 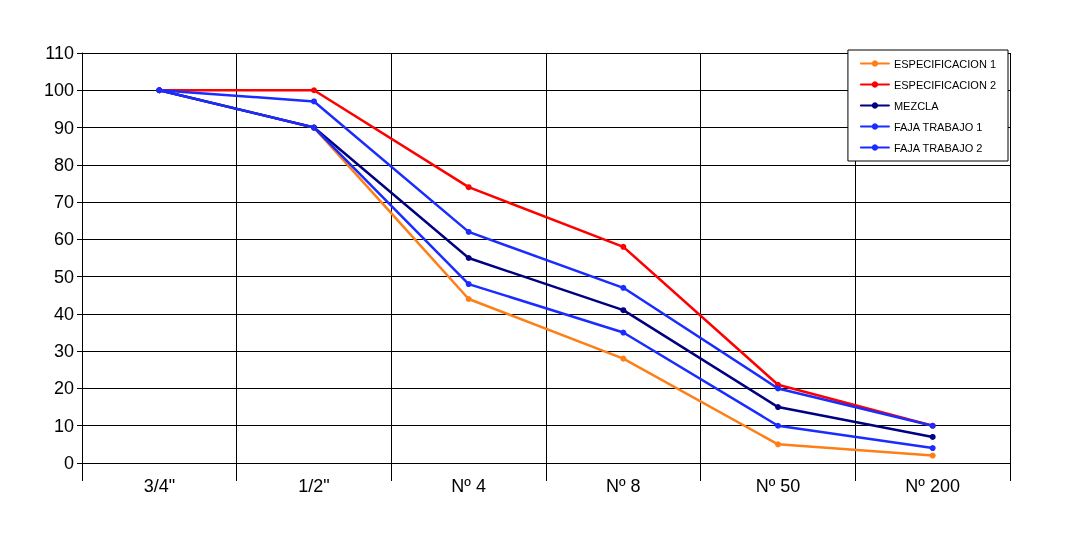 I want to click on y-tick-label: 20, so click(x=63, y=388).